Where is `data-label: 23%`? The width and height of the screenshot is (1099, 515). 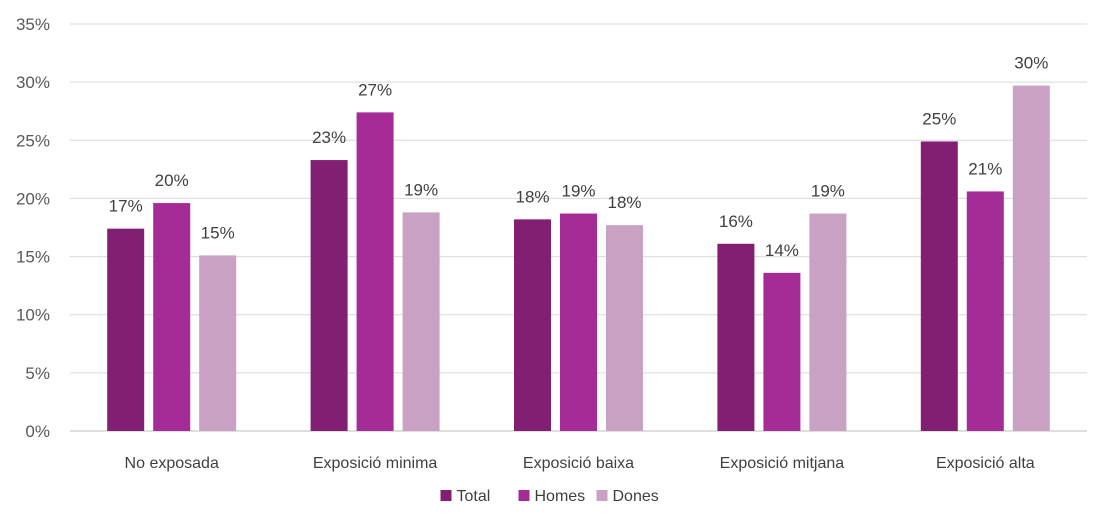 data-label: 23% is located at coordinates (329, 137).